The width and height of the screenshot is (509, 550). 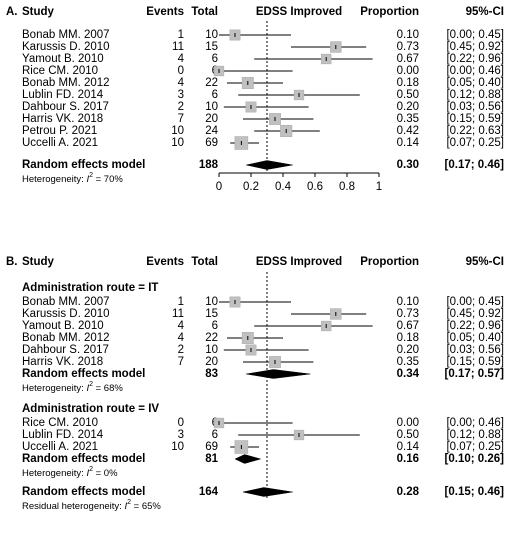 I want to click on proportion-value: 0.18, so click(x=408, y=83).